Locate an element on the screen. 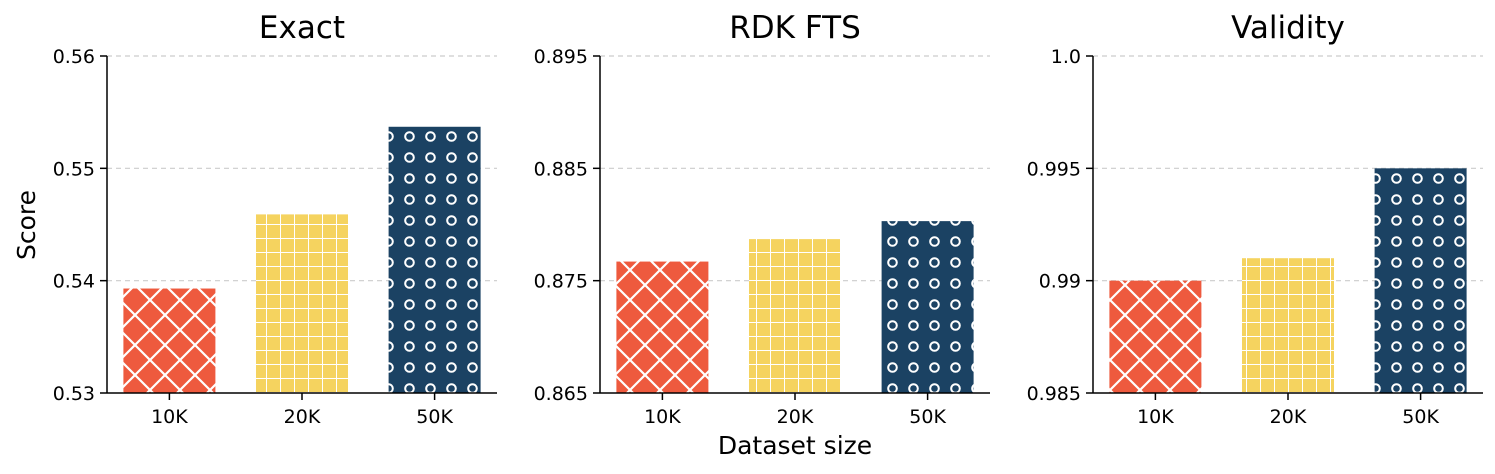 The image size is (1495, 474). y-axis-label: Score is located at coordinates (26, 225).